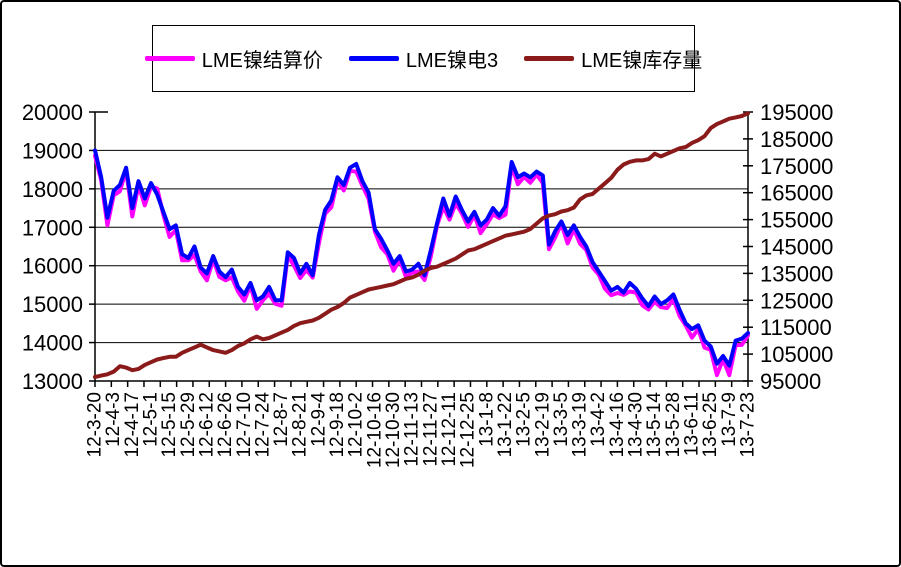  Describe the element at coordinates (673, 425) in the screenshot. I see `x-axis-label: 13-5-28` at that location.